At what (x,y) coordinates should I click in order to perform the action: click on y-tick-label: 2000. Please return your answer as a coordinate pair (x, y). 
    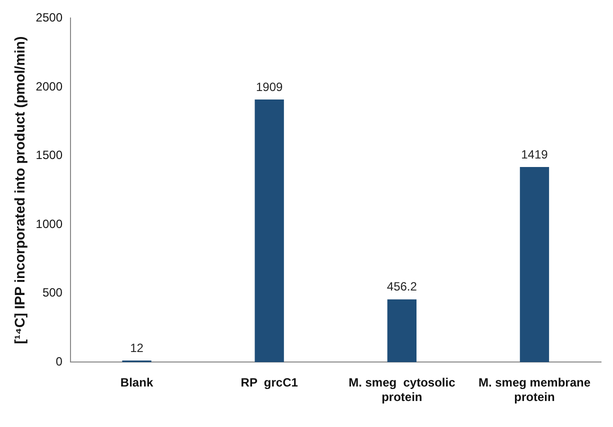
    Looking at the image, I should click on (49, 86).